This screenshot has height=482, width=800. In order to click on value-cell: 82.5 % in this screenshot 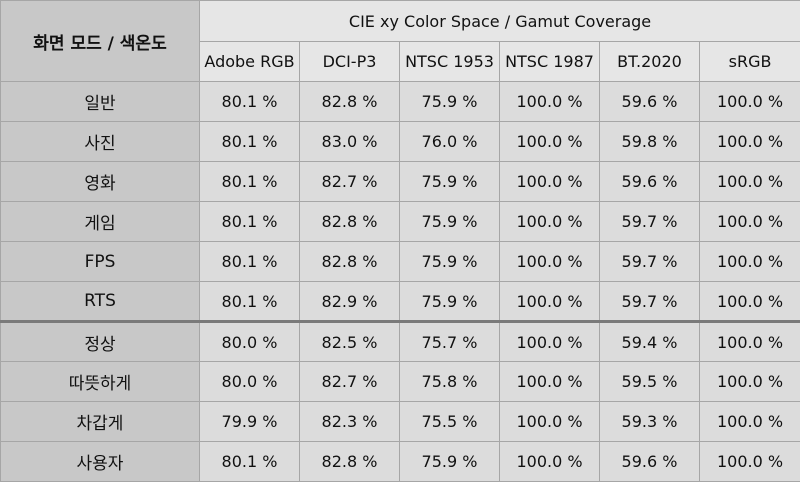, I will do `click(350, 342)`.